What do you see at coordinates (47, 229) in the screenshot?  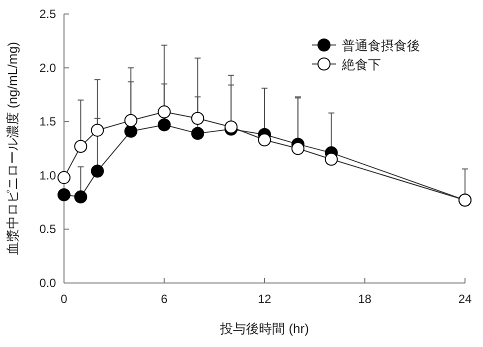 I see `y-tick-label: 0.5` at bounding box center [47, 229].